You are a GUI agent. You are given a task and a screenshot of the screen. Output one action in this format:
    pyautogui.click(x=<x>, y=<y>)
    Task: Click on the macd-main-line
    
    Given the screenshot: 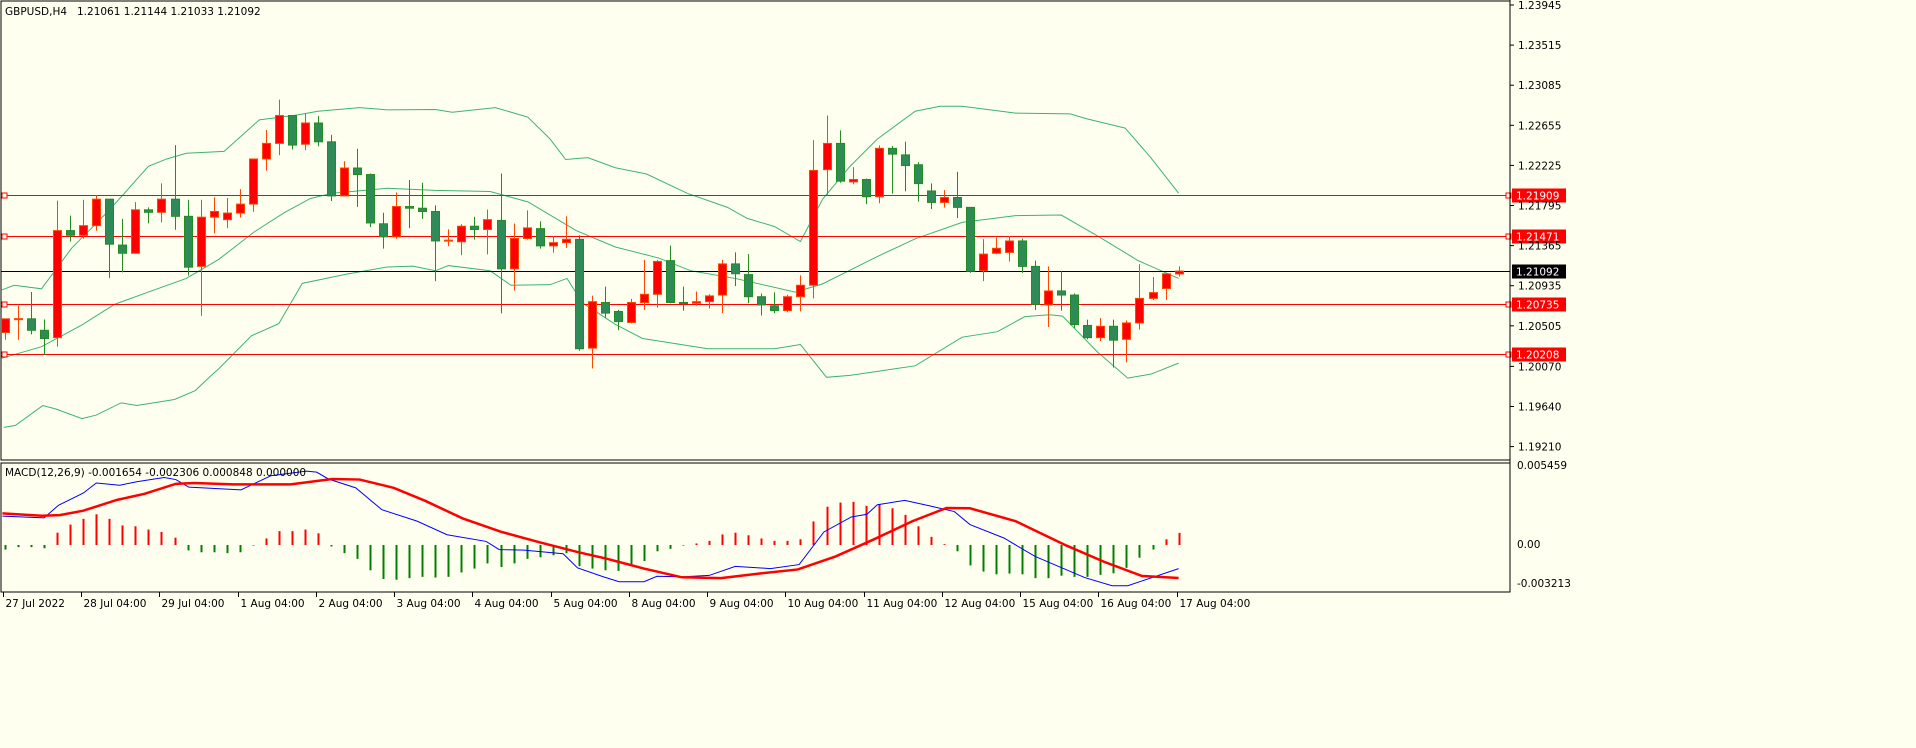 What is the action you would take?
    pyautogui.click(x=590, y=528)
    